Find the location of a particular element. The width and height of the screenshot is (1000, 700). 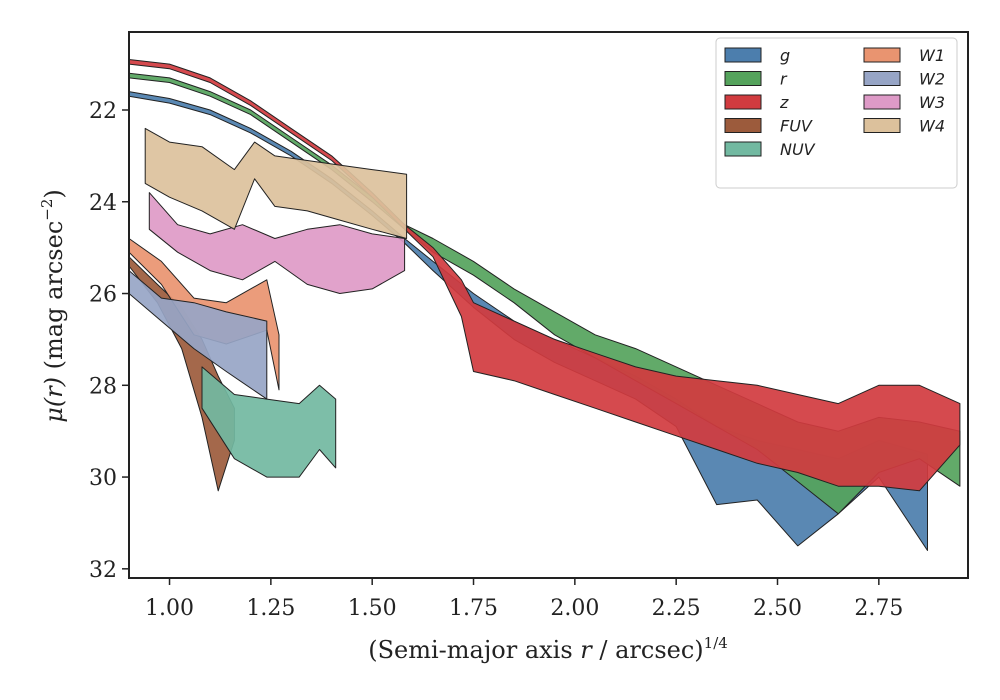

series-band-w3 is located at coordinates (277, 243).